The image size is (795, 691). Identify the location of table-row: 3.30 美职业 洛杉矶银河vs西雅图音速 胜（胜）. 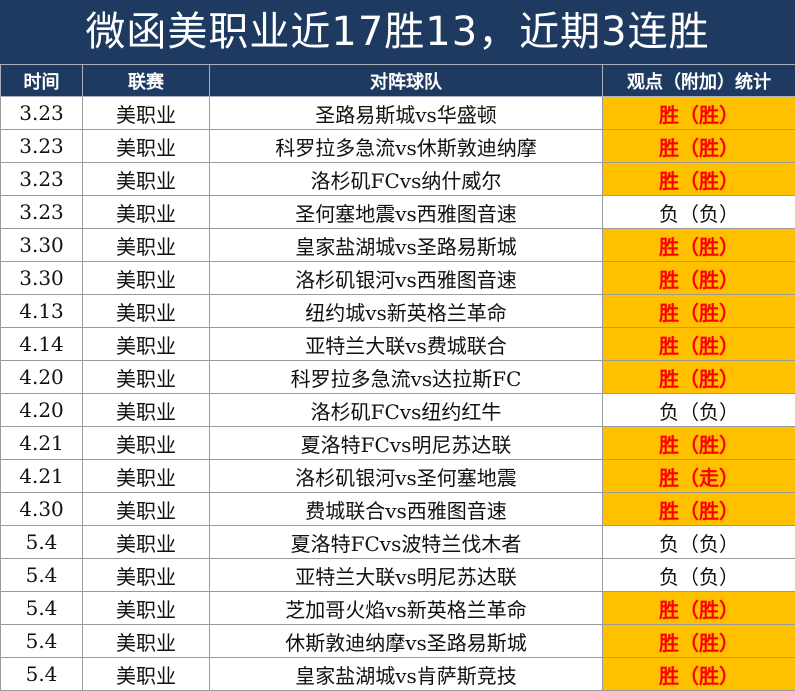
(397, 278).